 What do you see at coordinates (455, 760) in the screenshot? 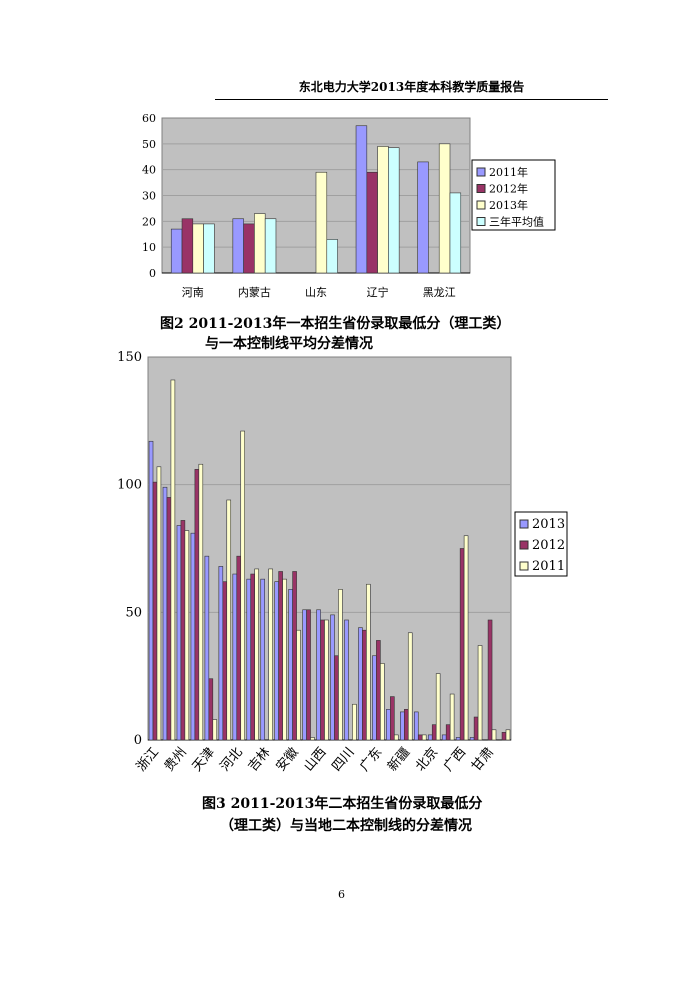
I see `x-category-label: 广西` at bounding box center [455, 760].